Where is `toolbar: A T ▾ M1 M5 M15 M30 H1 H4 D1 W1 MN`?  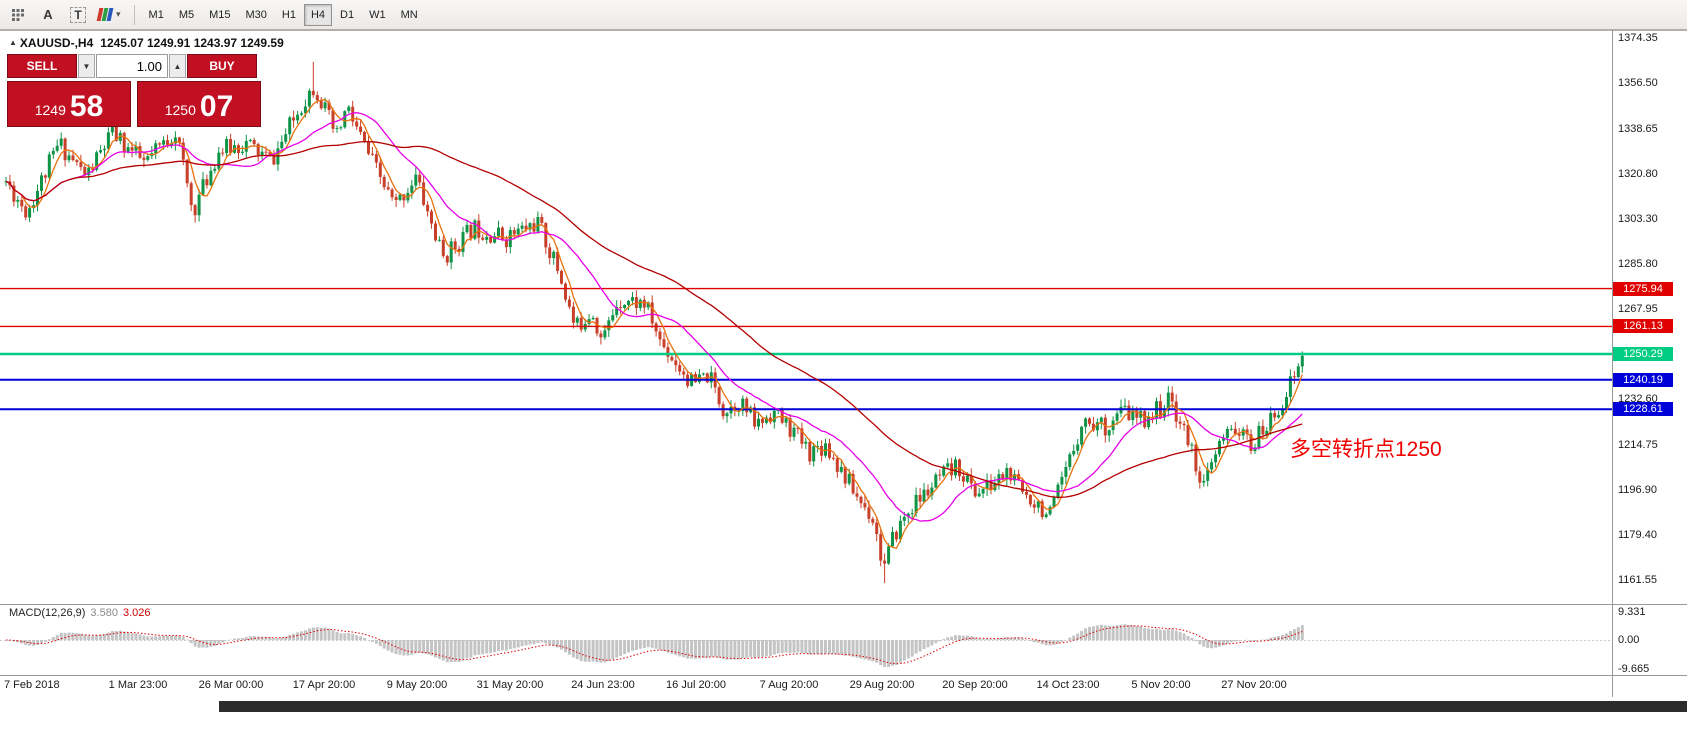
toolbar: A T ▾ M1 M5 M15 M30 H1 H4 D1 W1 MN is located at coordinates (843, 15).